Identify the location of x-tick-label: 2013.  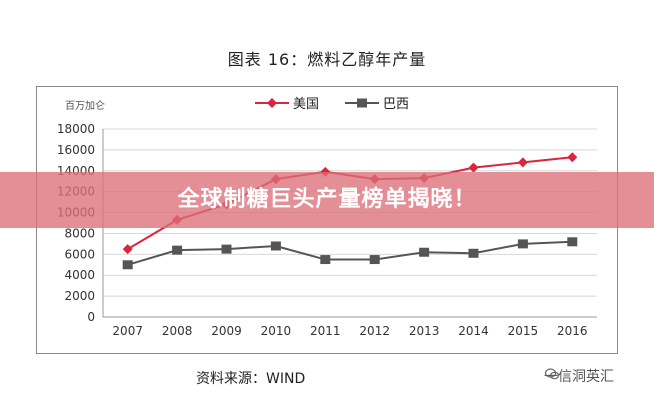
(424, 331).